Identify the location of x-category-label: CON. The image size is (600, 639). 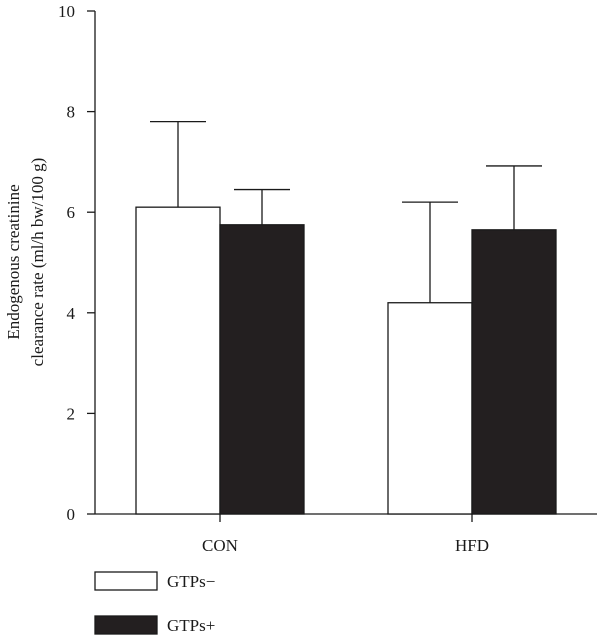
(220, 545).